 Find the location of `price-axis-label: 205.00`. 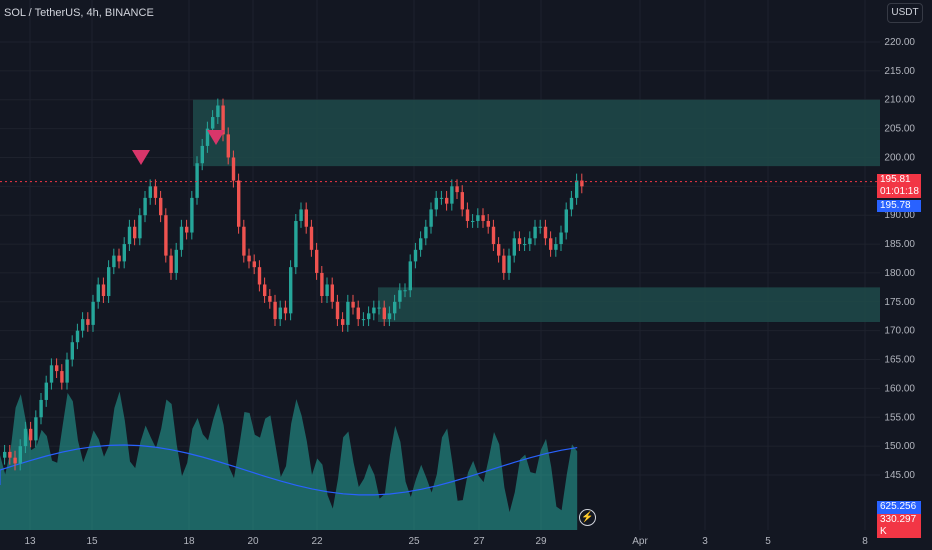

price-axis-label: 205.00 is located at coordinates (899, 129).